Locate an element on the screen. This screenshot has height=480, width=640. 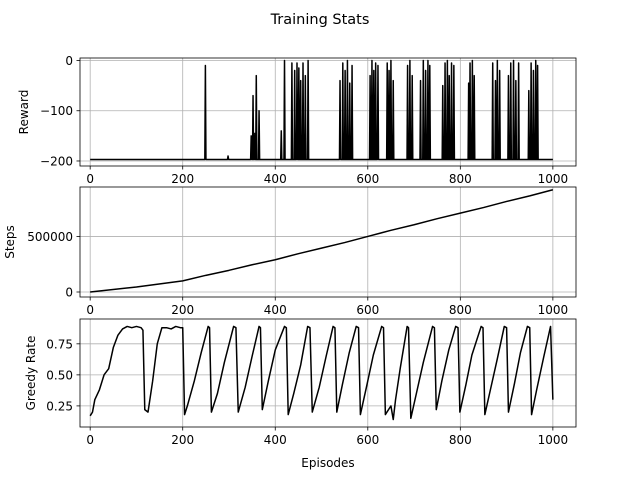
figure-title: Training Stats is located at coordinates (320, 20).